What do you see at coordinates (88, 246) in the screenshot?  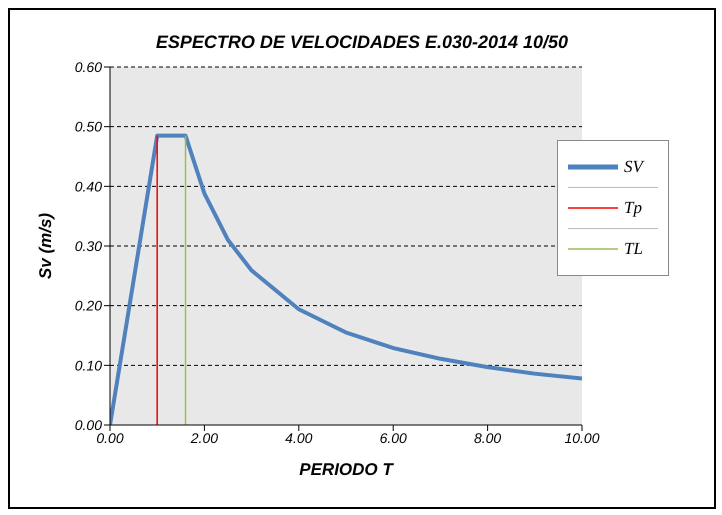 I see `y-tick-label: 0.30` at bounding box center [88, 246].